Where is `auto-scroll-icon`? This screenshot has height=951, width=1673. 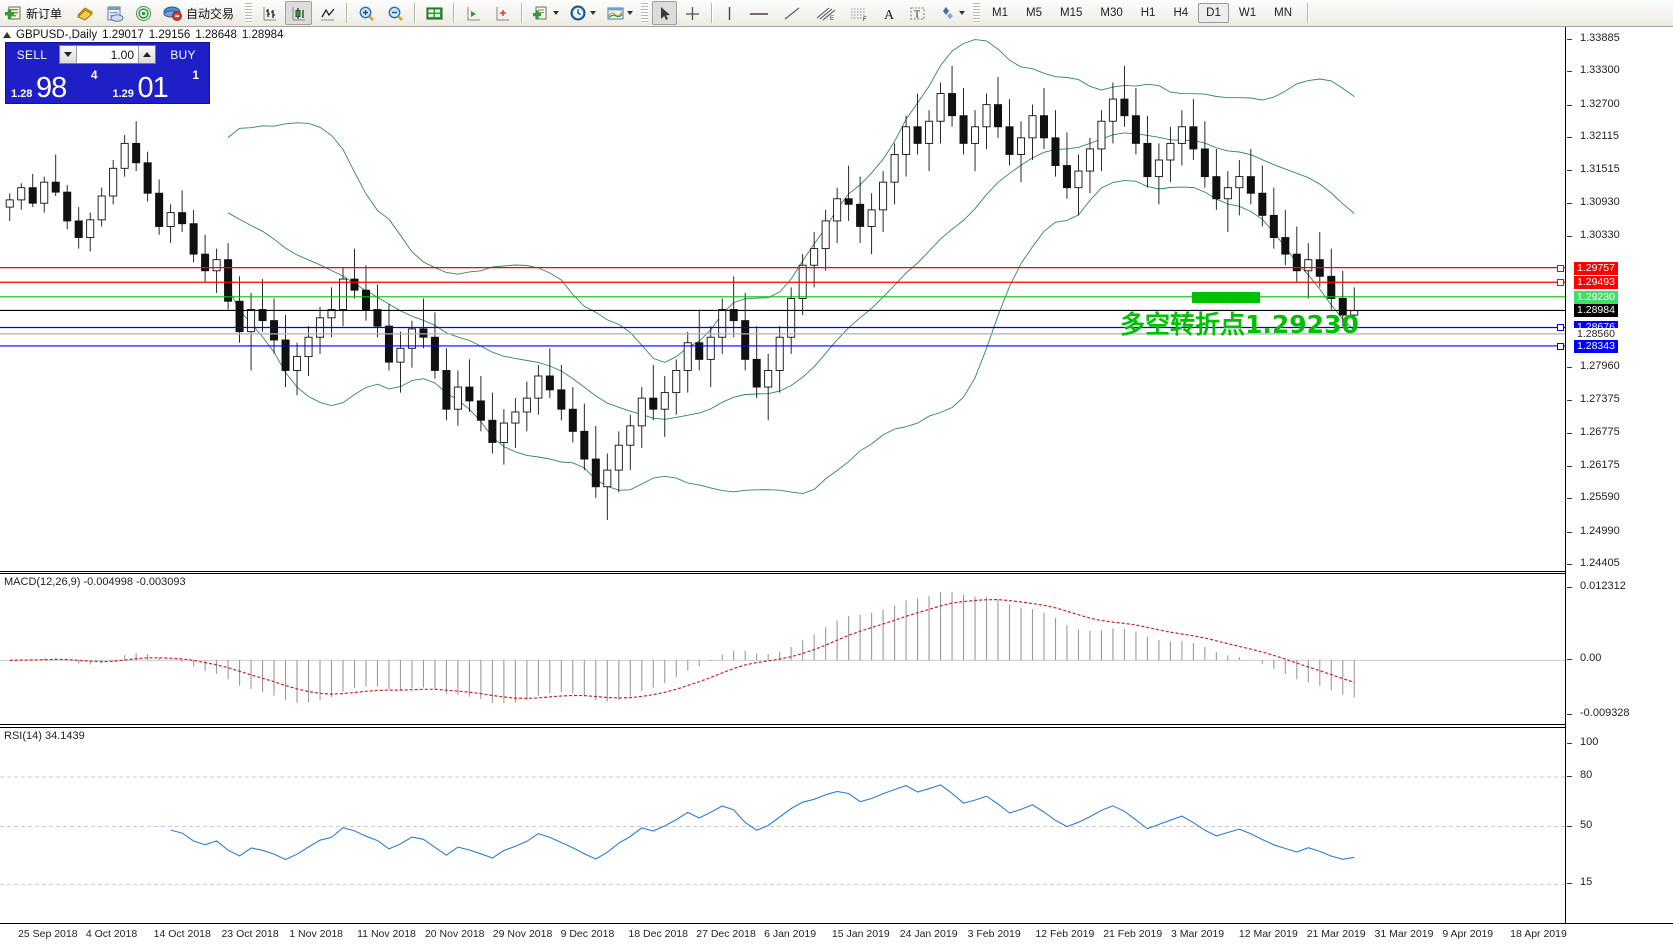 auto-scroll-icon is located at coordinates (502, 13).